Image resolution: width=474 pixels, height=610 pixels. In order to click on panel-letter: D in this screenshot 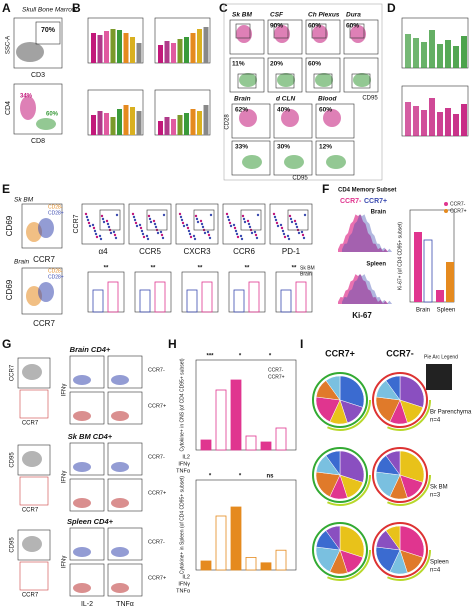, I will do `click(391, 8)`.